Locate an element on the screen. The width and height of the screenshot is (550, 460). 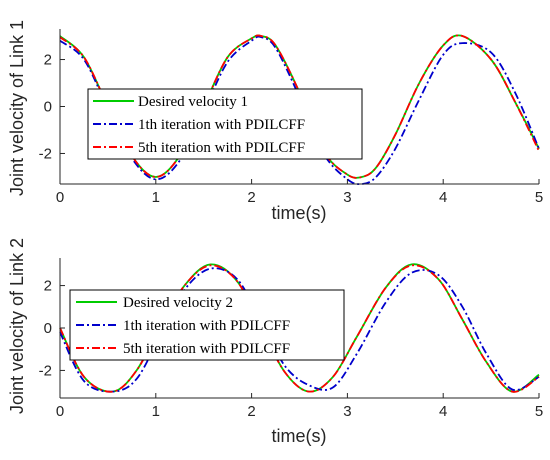
legend-label-desired: Desired velocity 1 is located at coordinates (193, 102).